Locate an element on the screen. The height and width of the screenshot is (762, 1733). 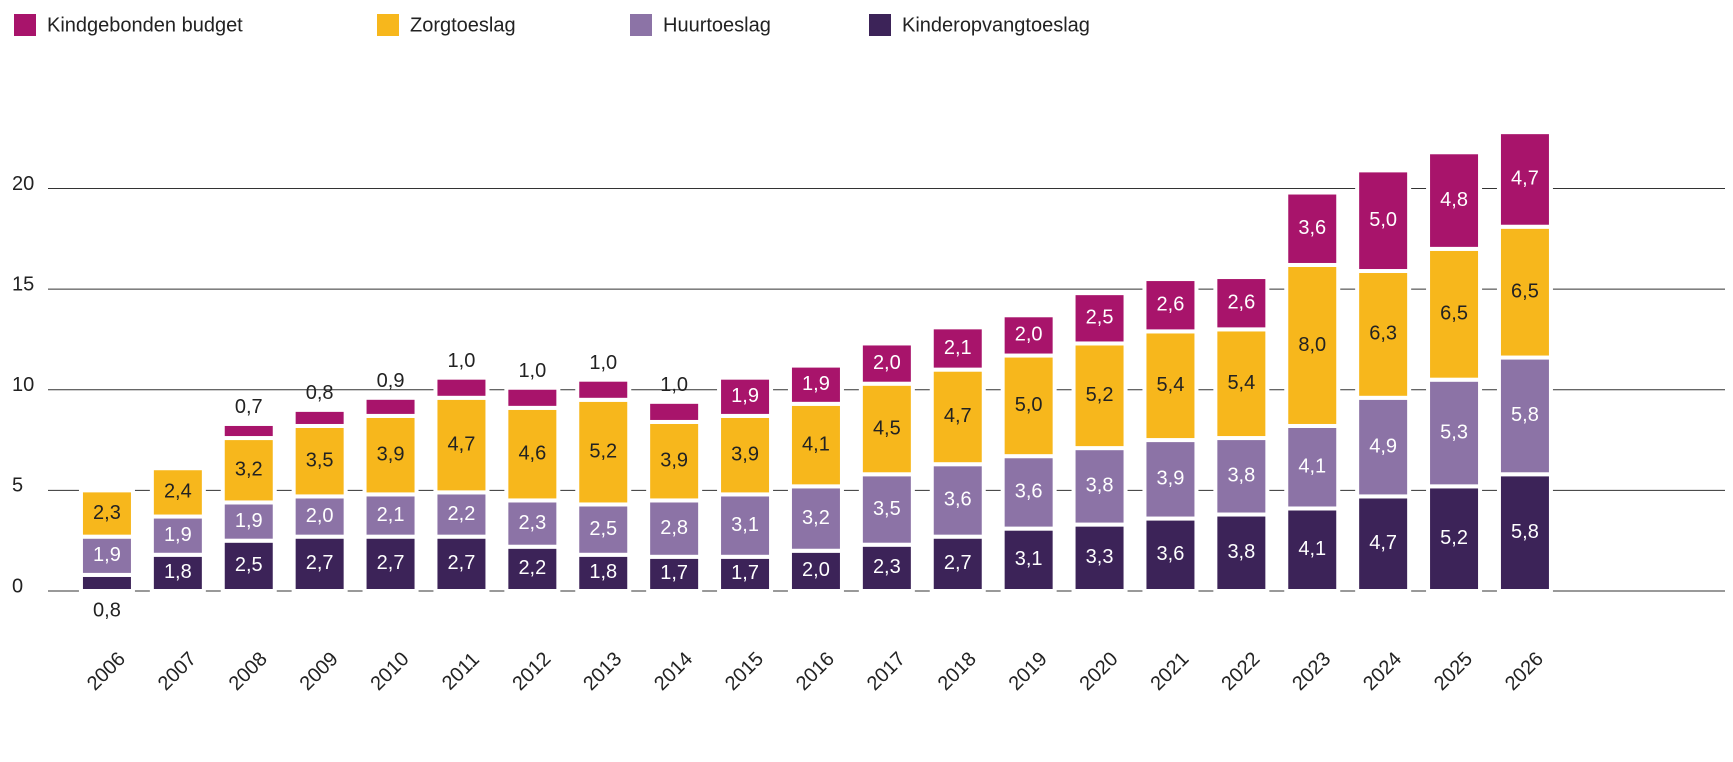
x-tick-label: 2016 is located at coordinates (815, 671).